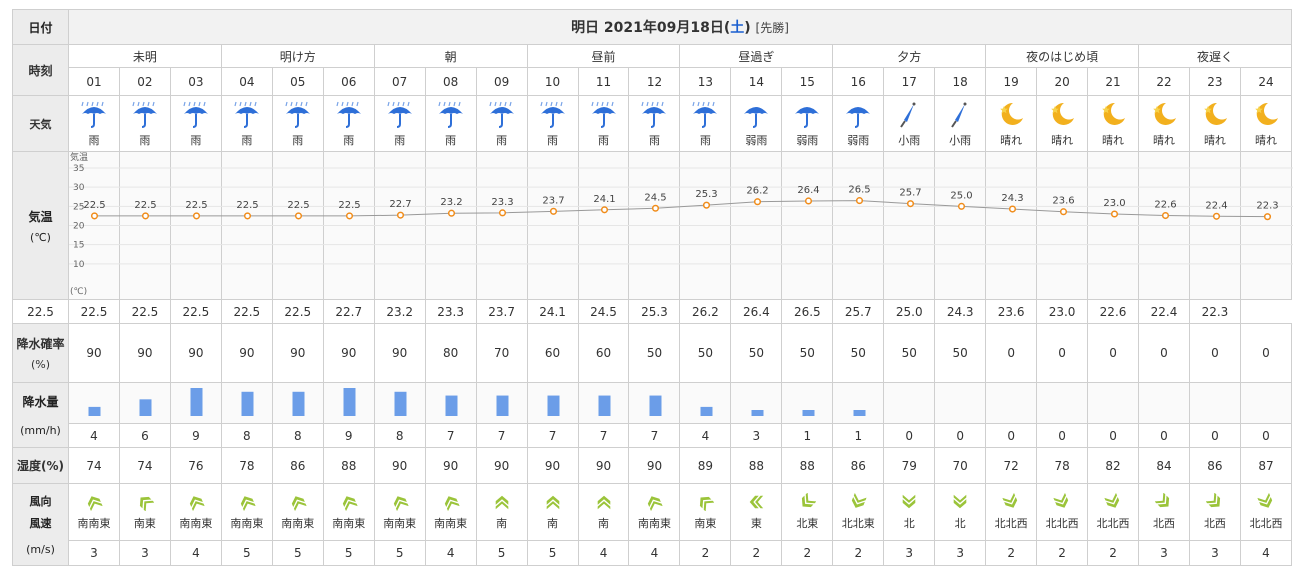 The image size is (1308, 572). What do you see at coordinates (706, 194) in the screenshot?
I see `temperature-data-label-13: 25.3` at bounding box center [706, 194].